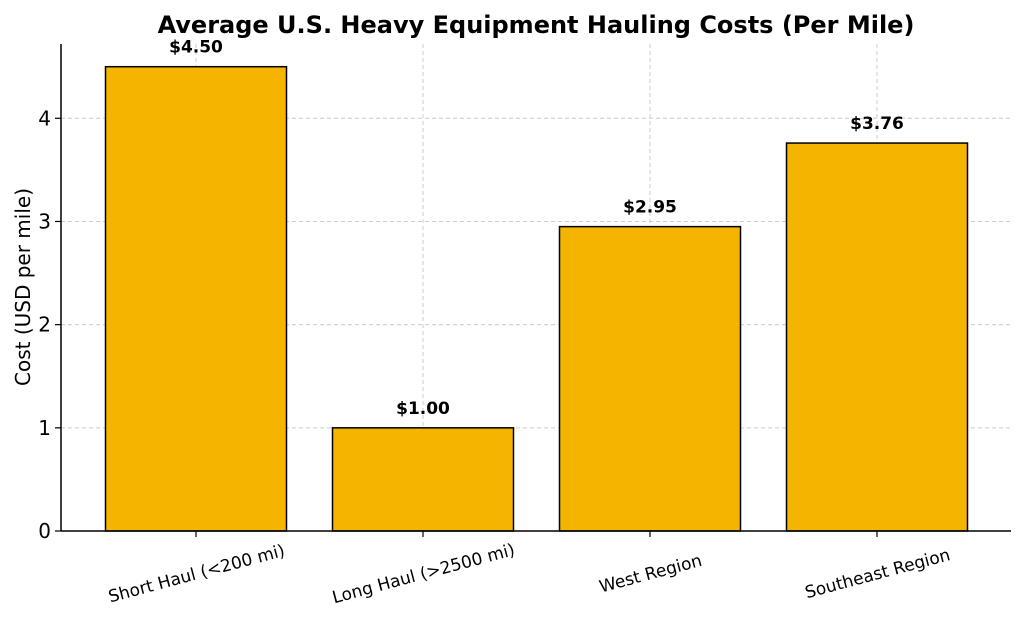 The height and width of the screenshot is (639, 1024). I want to click on y-tick-label: 1, so click(44, 428).